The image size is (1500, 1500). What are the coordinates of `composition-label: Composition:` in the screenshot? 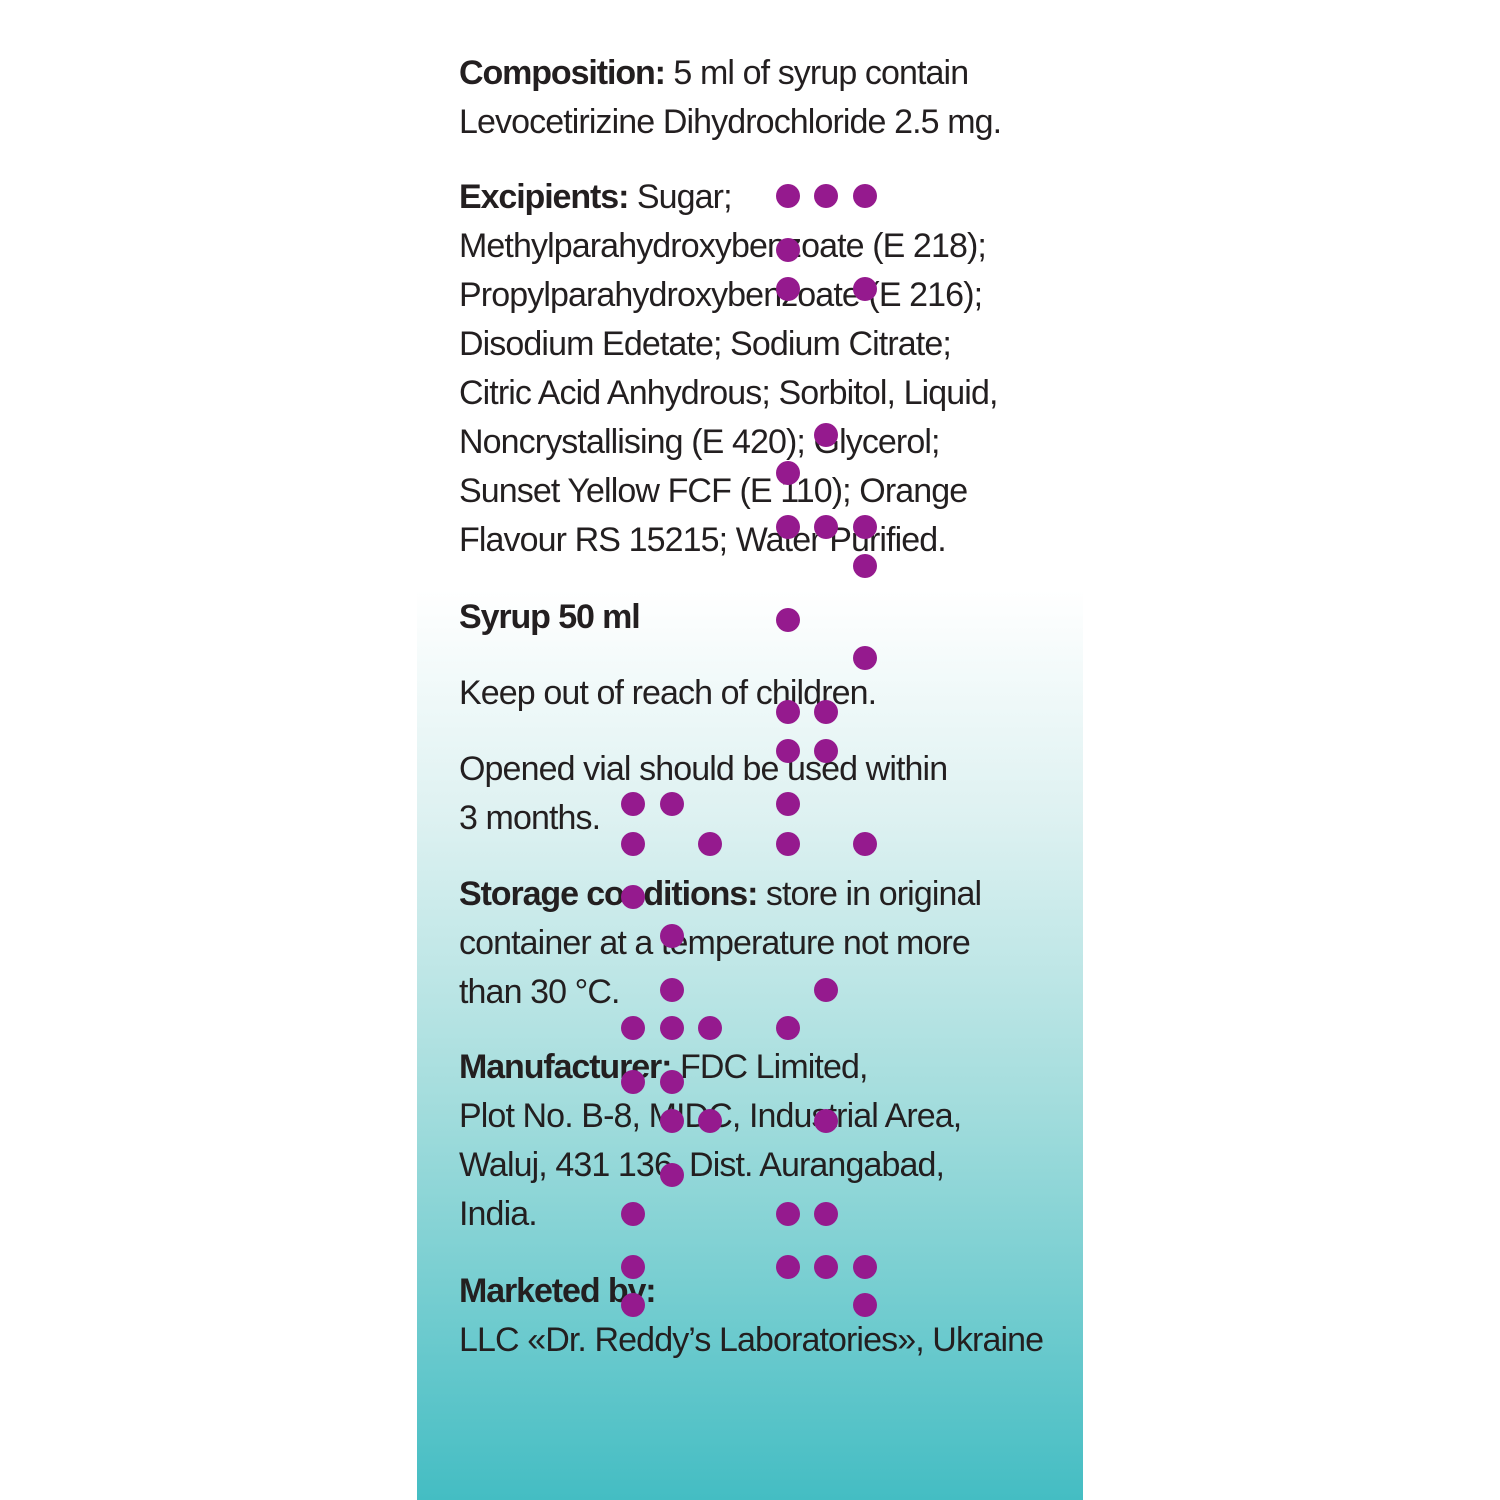 It's located at (562, 73).